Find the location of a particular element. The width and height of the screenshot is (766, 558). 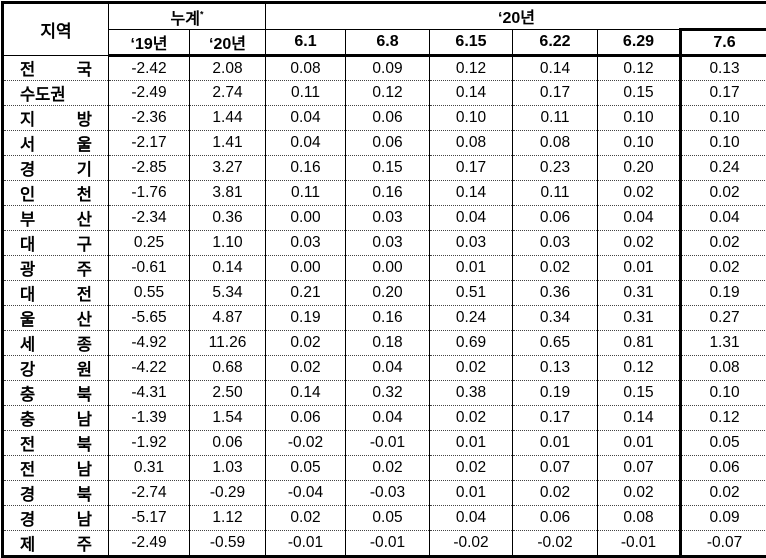

region-cell: 전 남 is located at coordinates (56, 468).